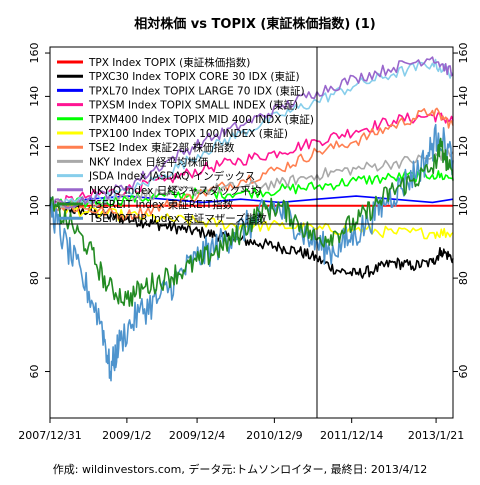 The width and height of the screenshot is (480, 485). Describe the element at coordinates (34, 96) in the screenshot. I see `y-tick-label-left: 140` at that location.